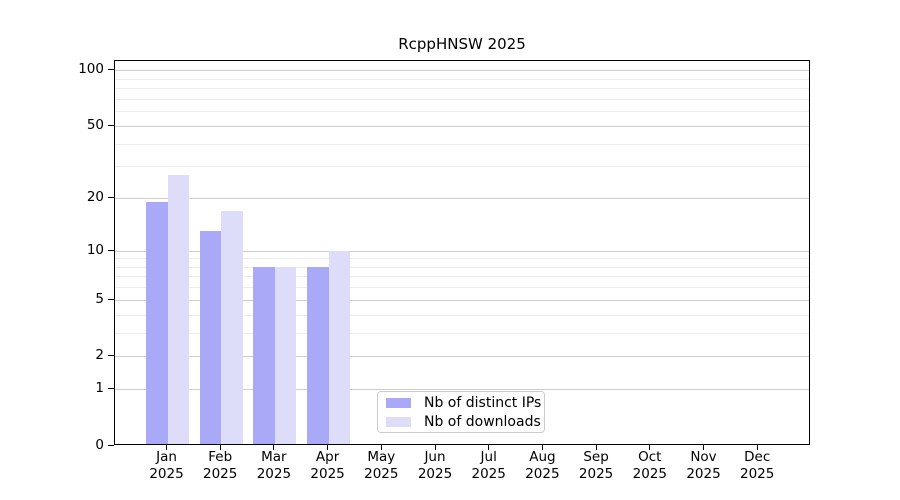 The image size is (900, 500). I want to click on x-tickmark-nov, so click(703, 447).